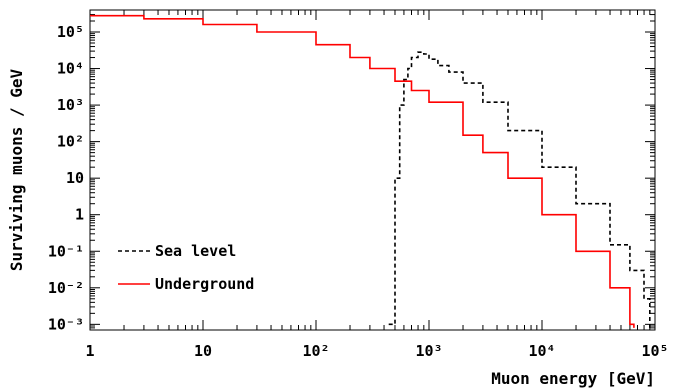  I want to click on legend-label-sea-level: Sea level, so click(195, 251).